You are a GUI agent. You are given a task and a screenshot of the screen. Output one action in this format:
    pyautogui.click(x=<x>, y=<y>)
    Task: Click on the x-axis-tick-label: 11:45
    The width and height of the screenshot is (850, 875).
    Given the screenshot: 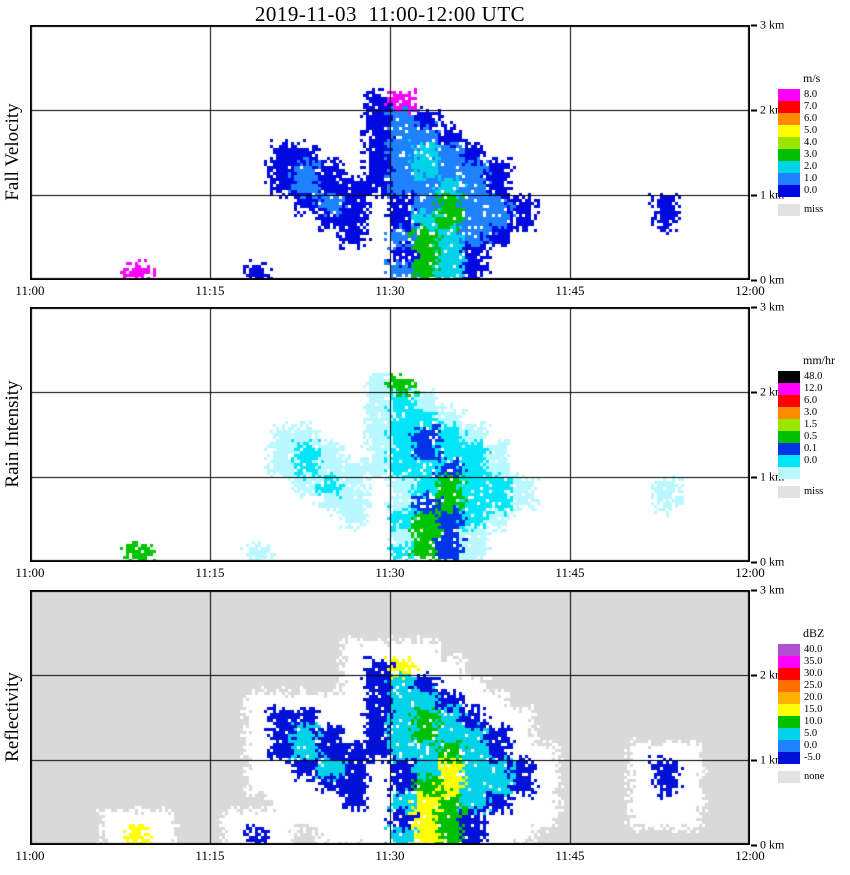 What is the action you would take?
    pyautogui.click(x=570, y=855)
    